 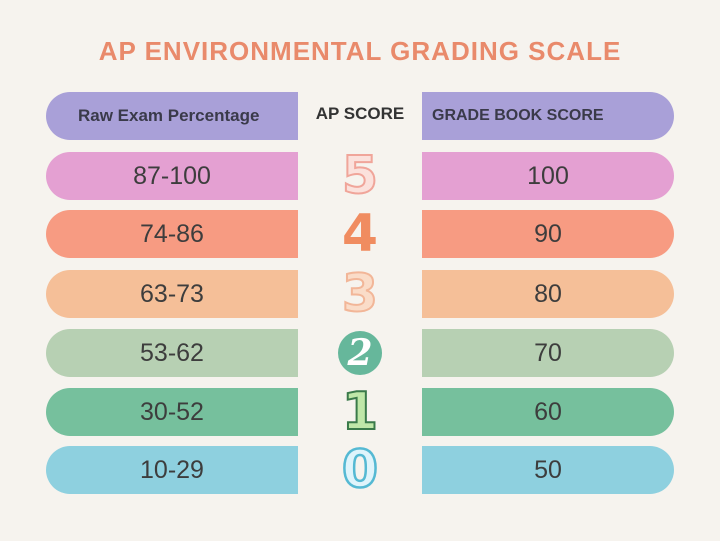 I want to click on ap-score-cell: 3, so click(x=360, y=294).